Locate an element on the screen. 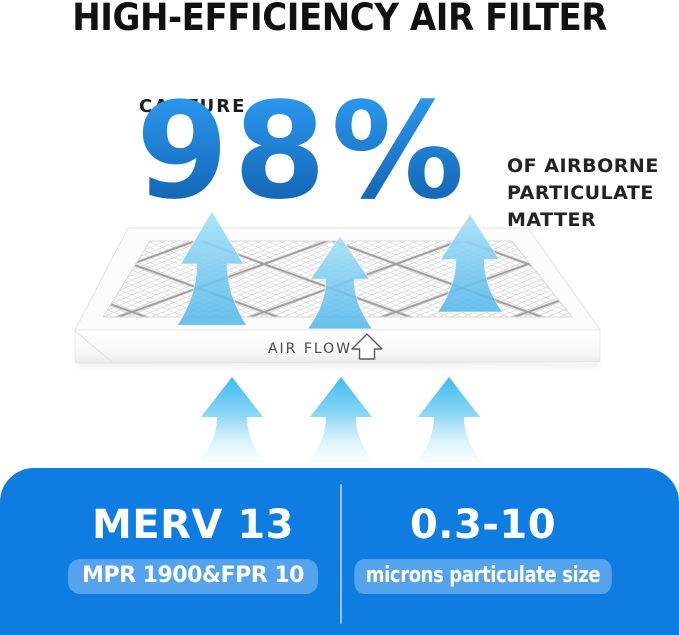  spec-merv-rating: MERV 13 MPR 1900&FPR 10 is located at coordinates (193, 548).